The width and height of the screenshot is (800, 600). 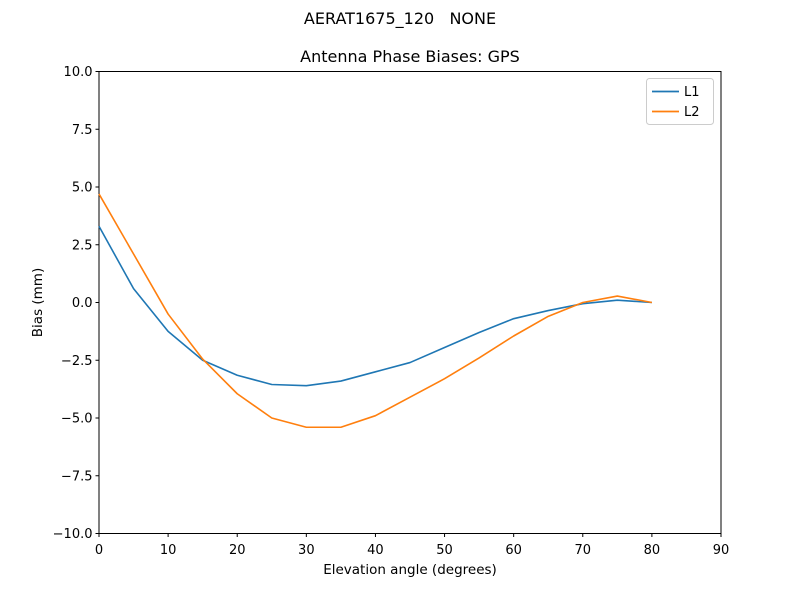 What do you see at coordinates (375, 550) in the screenshot?
I see `x-tick-label: 40` at bounding box center [375, 550].